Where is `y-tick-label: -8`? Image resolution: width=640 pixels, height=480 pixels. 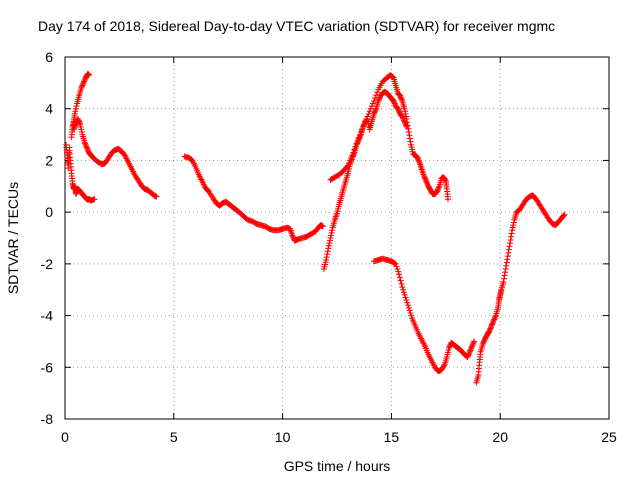
y-tick-label: -8 is located at coordinates (47, 419).